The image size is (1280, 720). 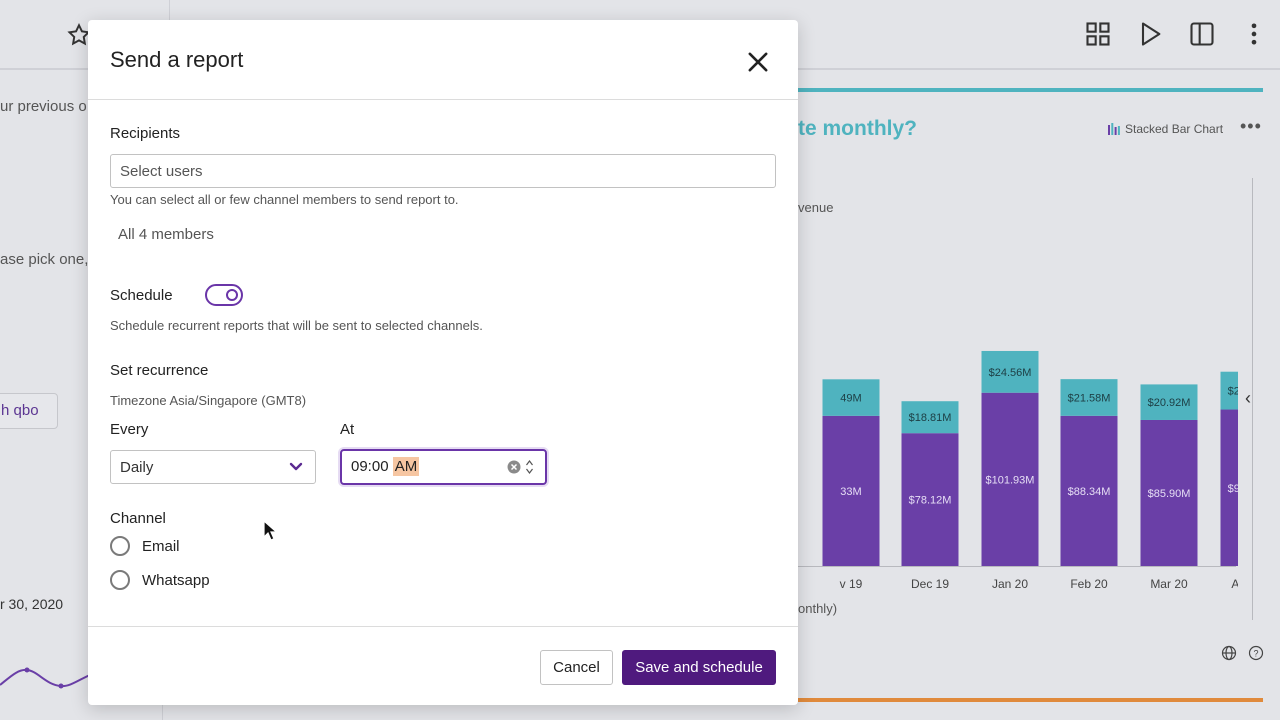 I want to click on time-ampm: AM, so click(x=406, y=466).